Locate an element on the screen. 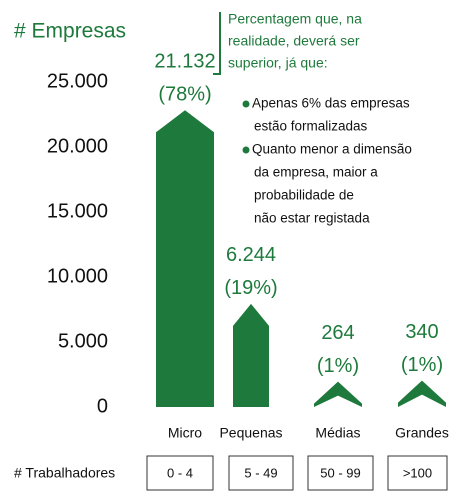 The height and width of the screenshot is (492, 454). annotation-line: superior, já que: is located at coordinates (278, 63).